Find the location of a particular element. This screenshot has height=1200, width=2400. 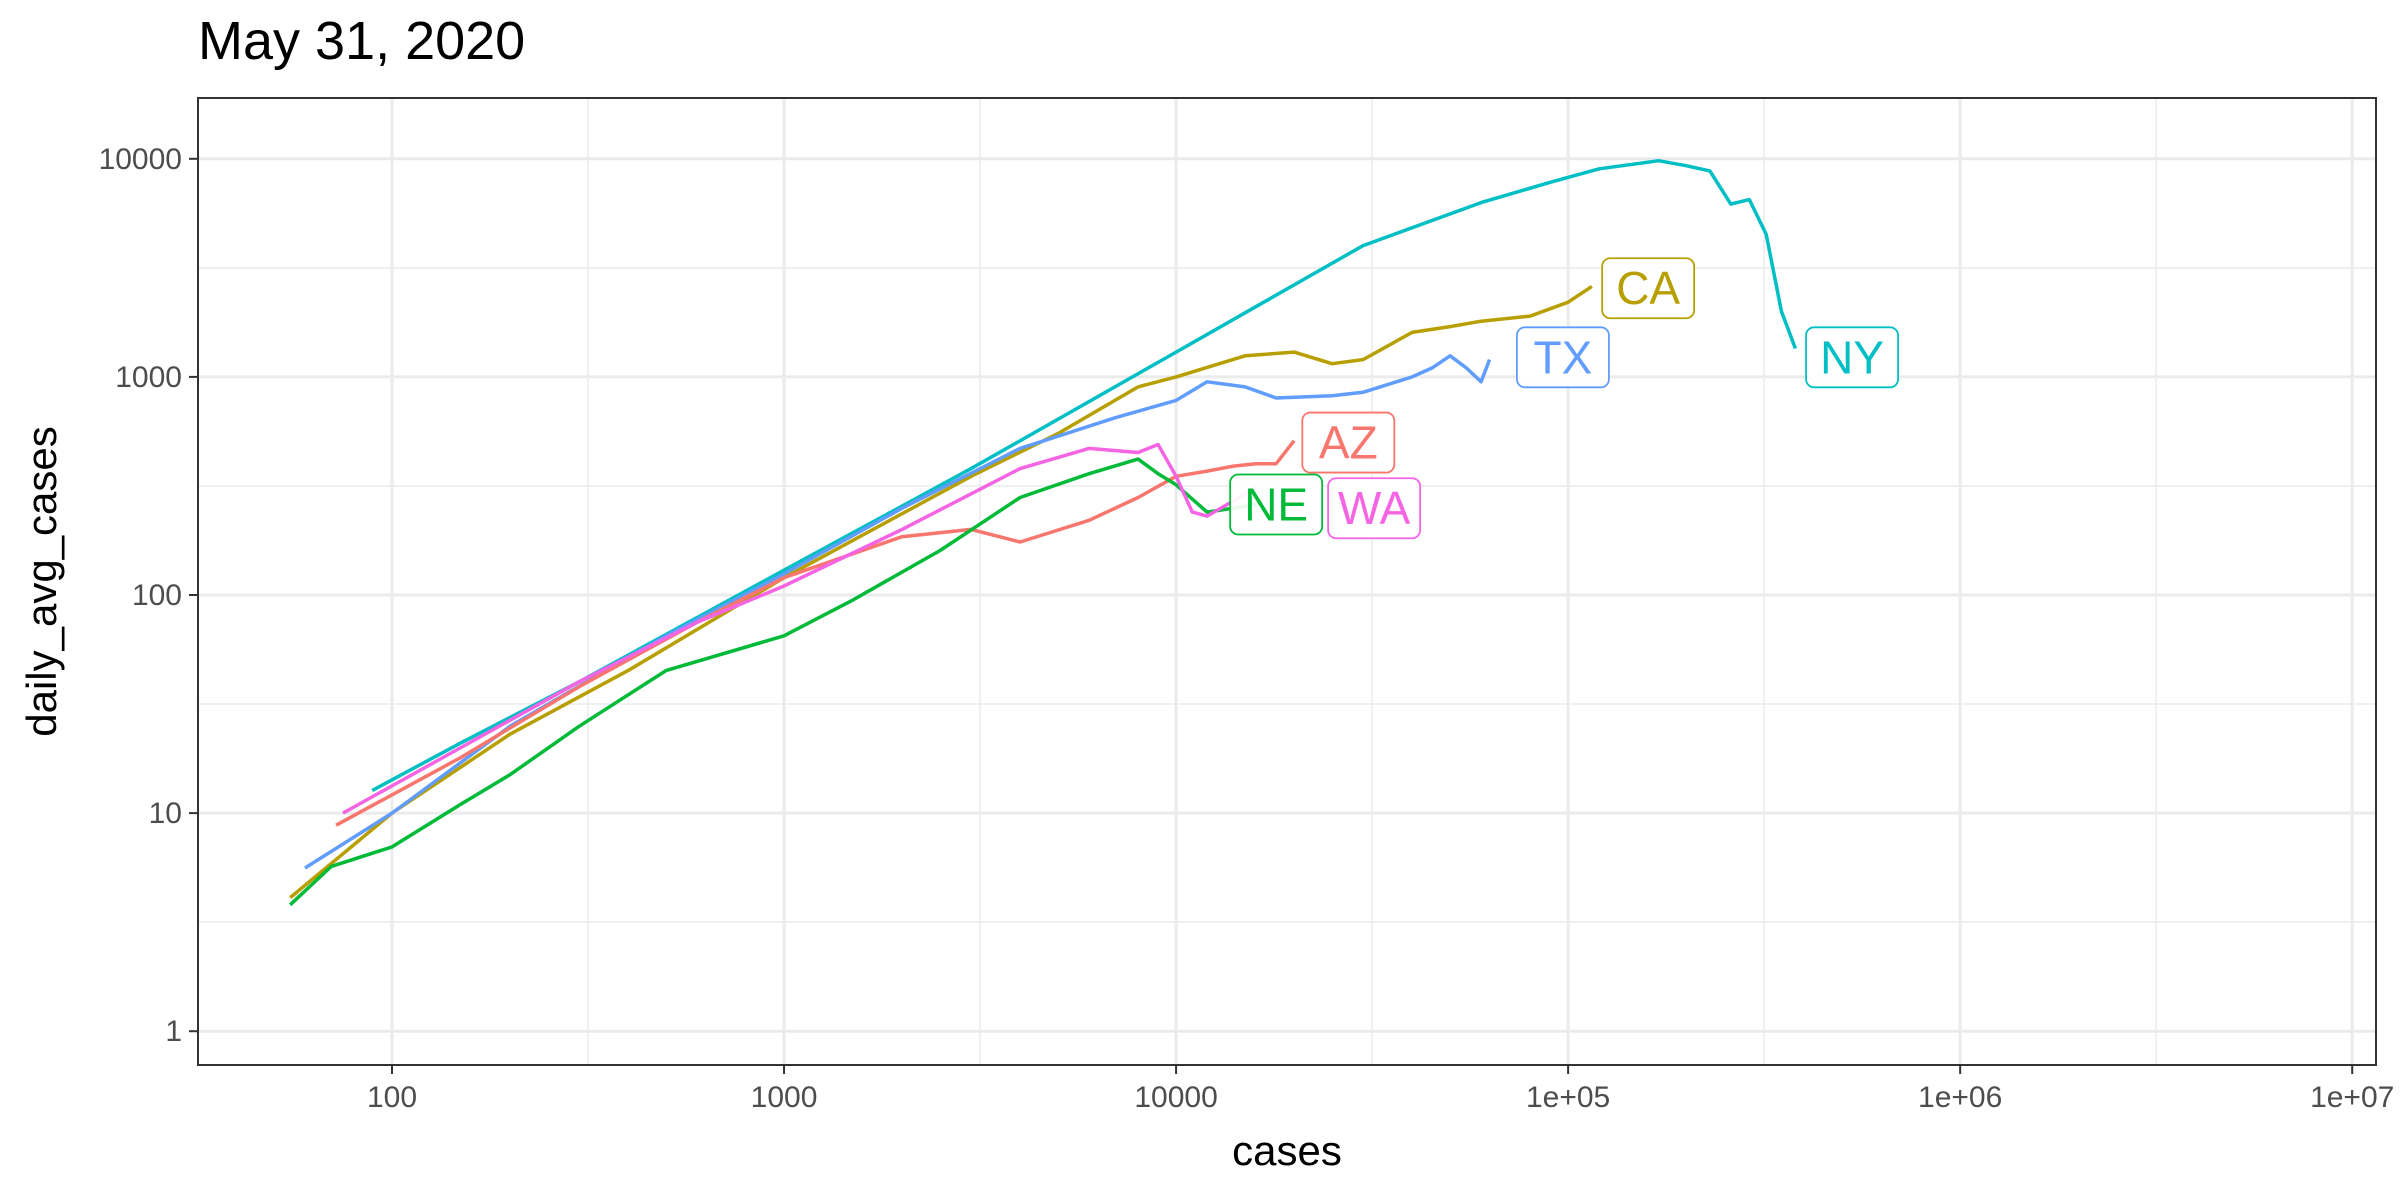

series-label-ca: CA is located at coordinates (1648, 288).